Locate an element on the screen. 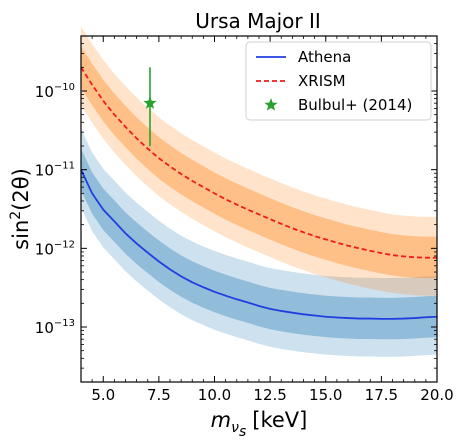 This screenshot has width=464, height=442. legend-items: Athena XRISM Bulbul+ (2014) is located at coordinates (334, 81).